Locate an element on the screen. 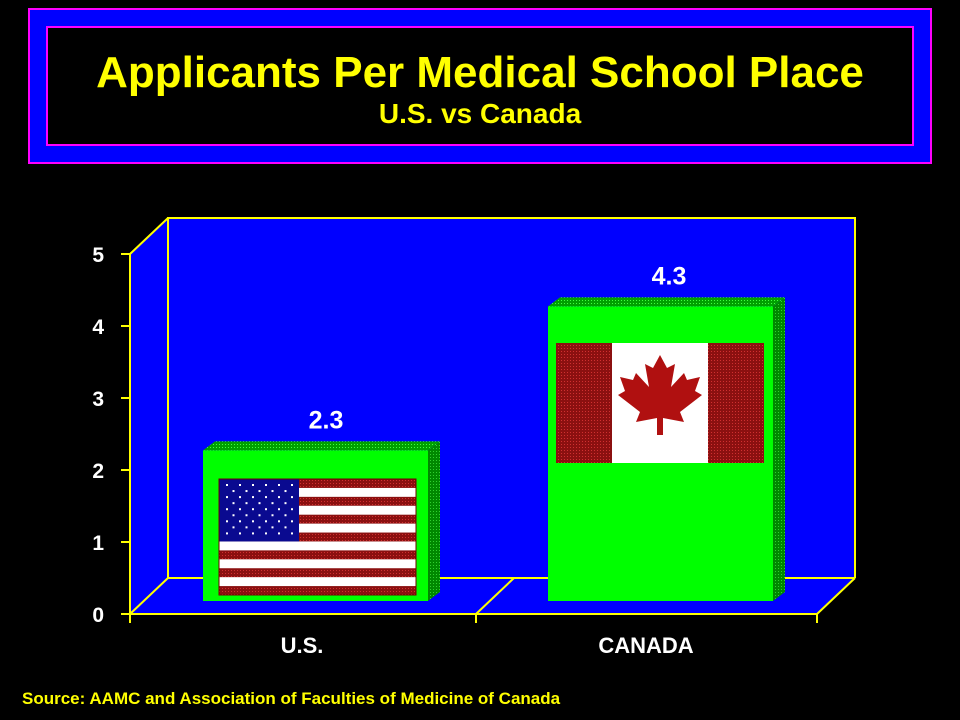 The height and width of the screenshot is (720, 960). canada-flag-icon is located at coordinates (660, 403).